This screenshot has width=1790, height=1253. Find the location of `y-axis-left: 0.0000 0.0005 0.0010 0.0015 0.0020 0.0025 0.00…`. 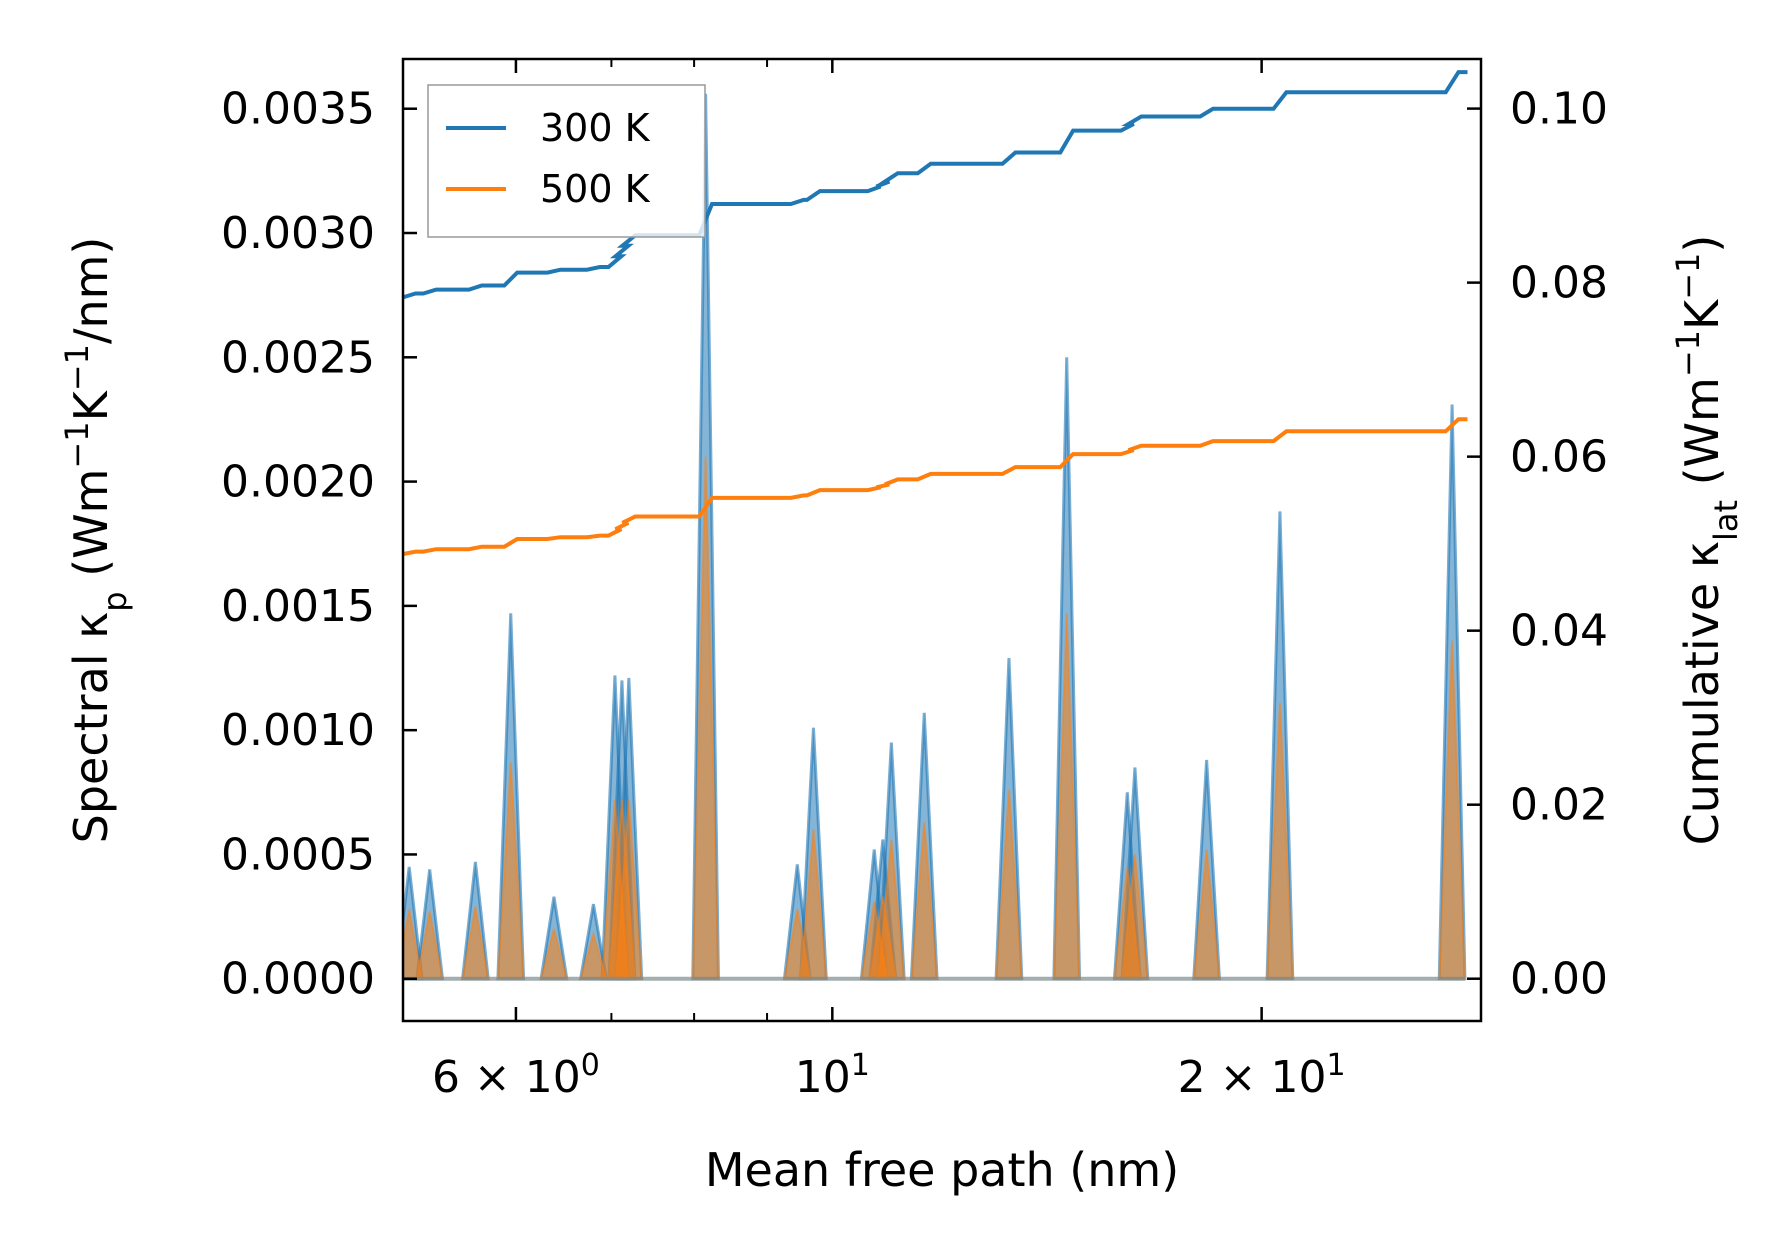

y-axis-left: 0.0000 0.0005 0.0010 0.0015 0.0020 0.0025 0.00… is located at coordinates (319, 544).